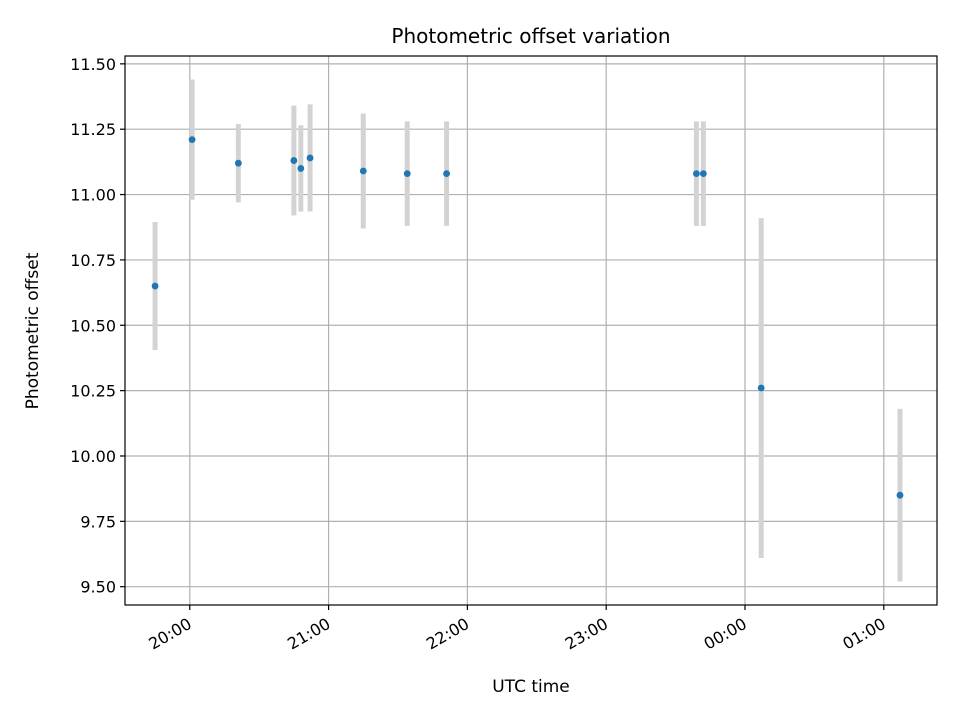 Image resolution: width=960 pixels, height=725 pixels. Describe the element at coordinates (531, 687) in the screenshot. I see `x-axis-label: UTC time` at that location.